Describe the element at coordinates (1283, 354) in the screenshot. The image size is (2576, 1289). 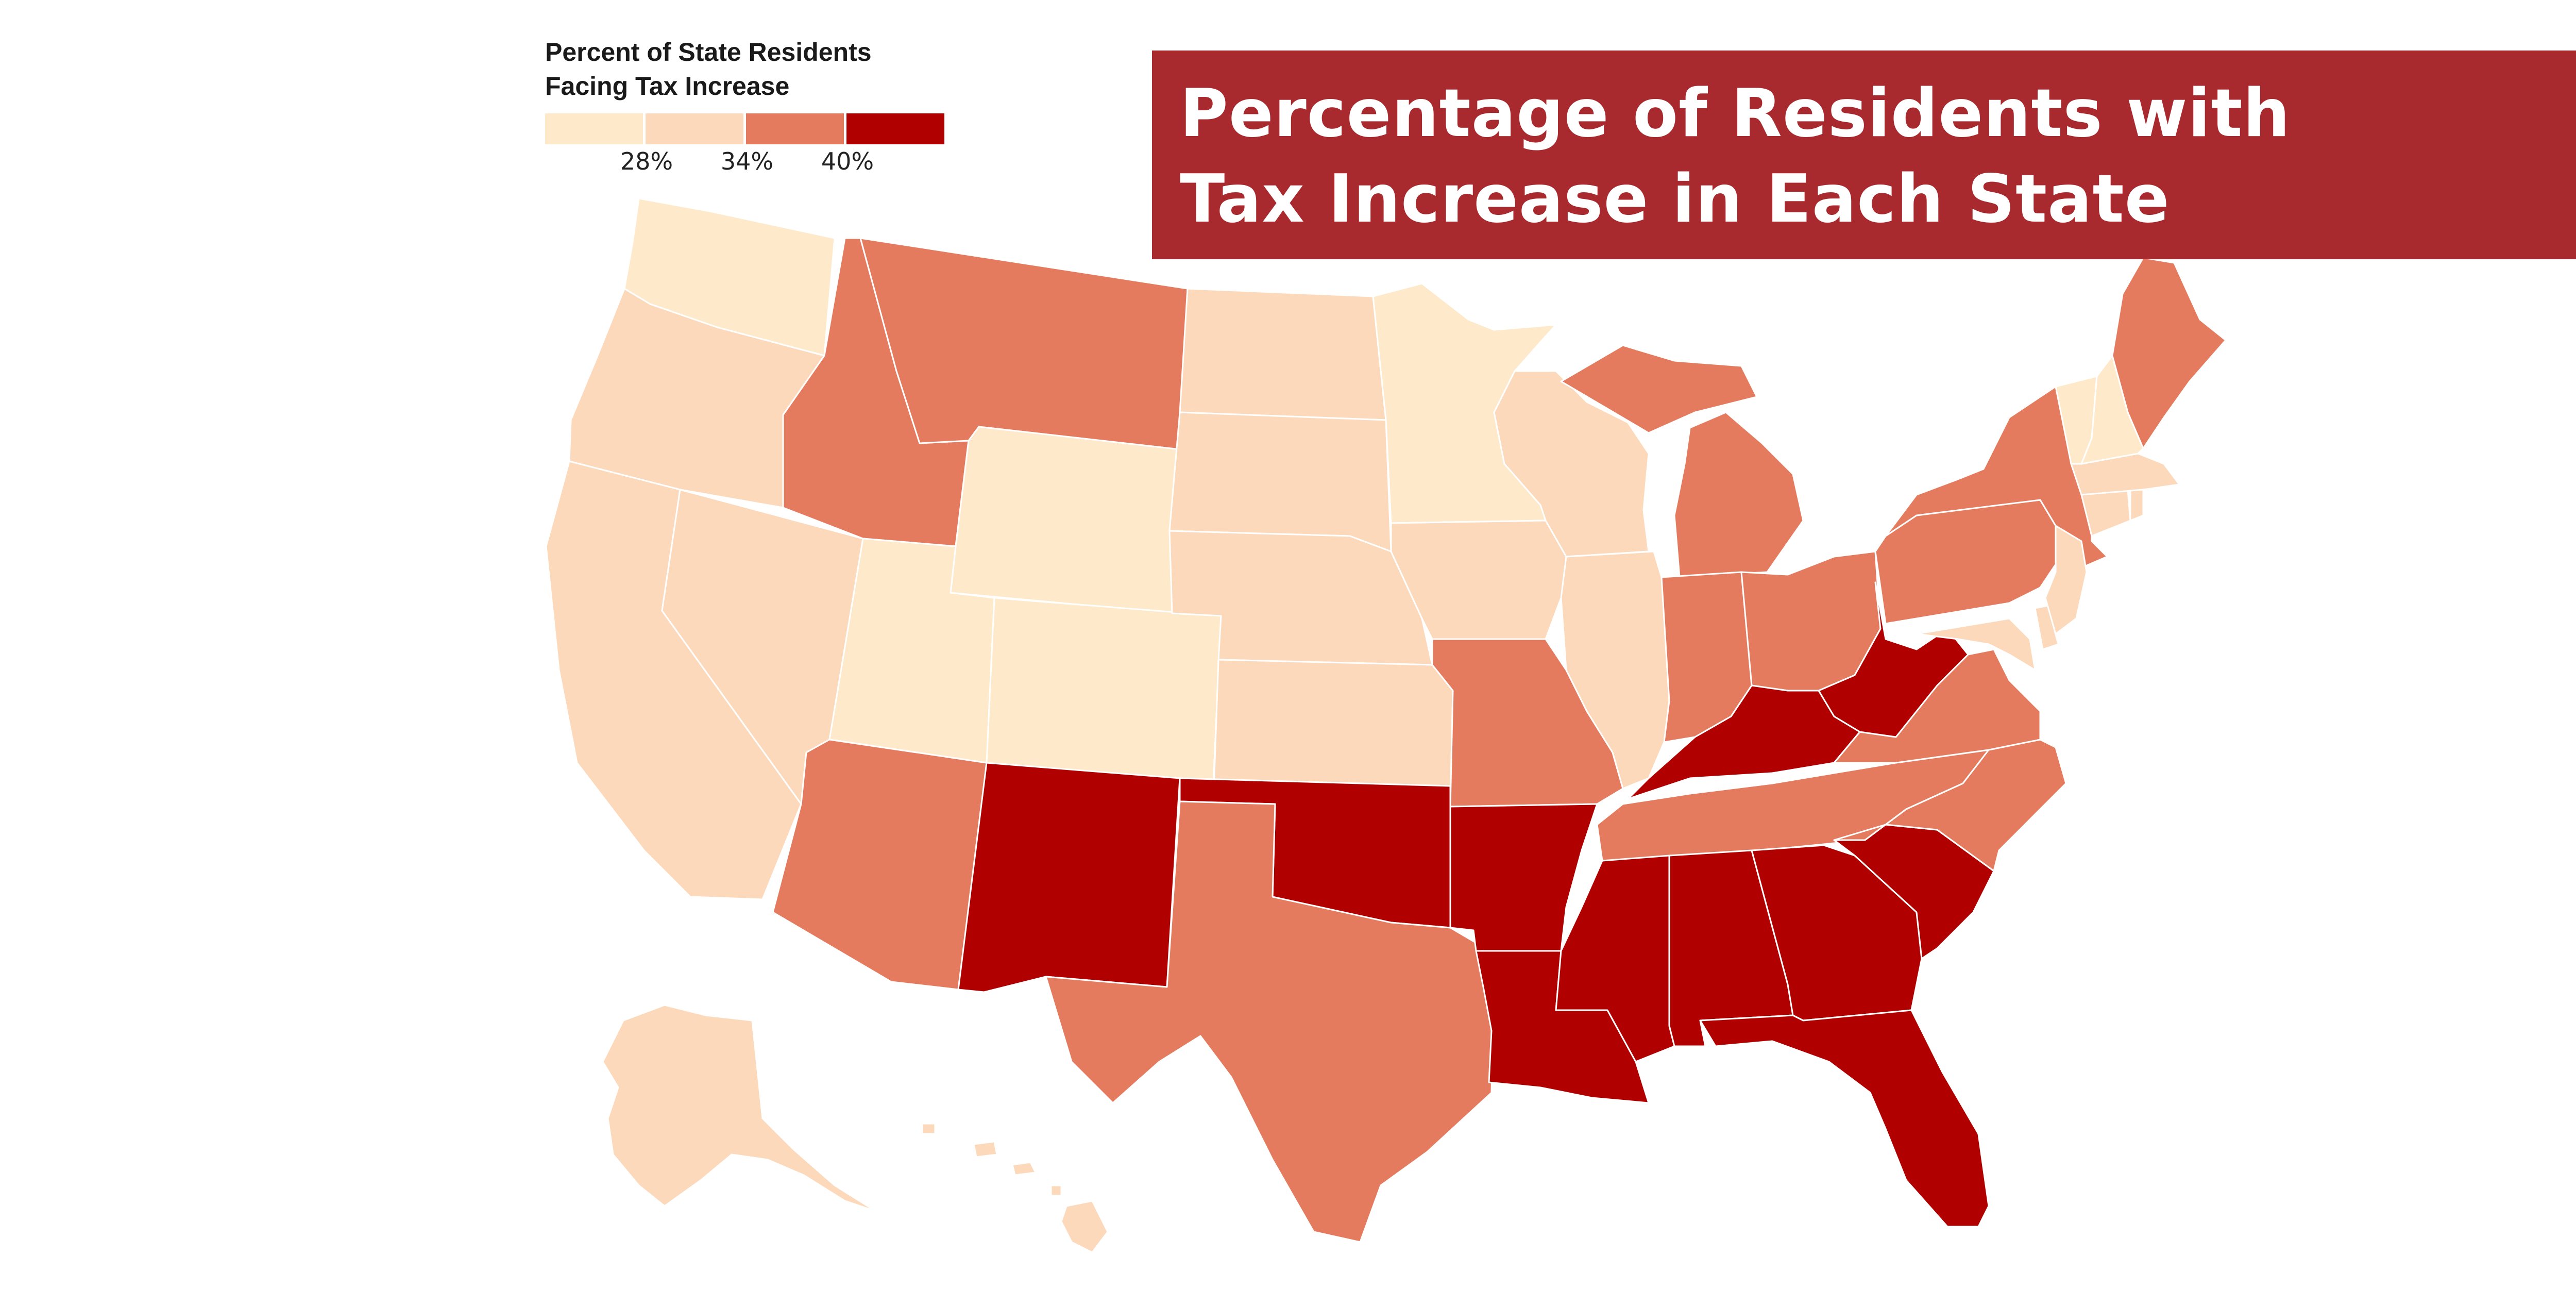
I see `state-nd` at that location.